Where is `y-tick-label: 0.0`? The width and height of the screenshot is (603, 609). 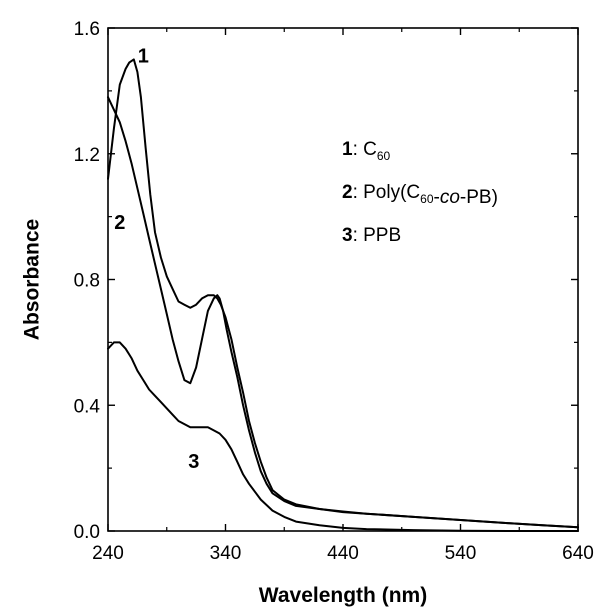
y-tick-label: 0.0 is located at coordinates (87, 532).